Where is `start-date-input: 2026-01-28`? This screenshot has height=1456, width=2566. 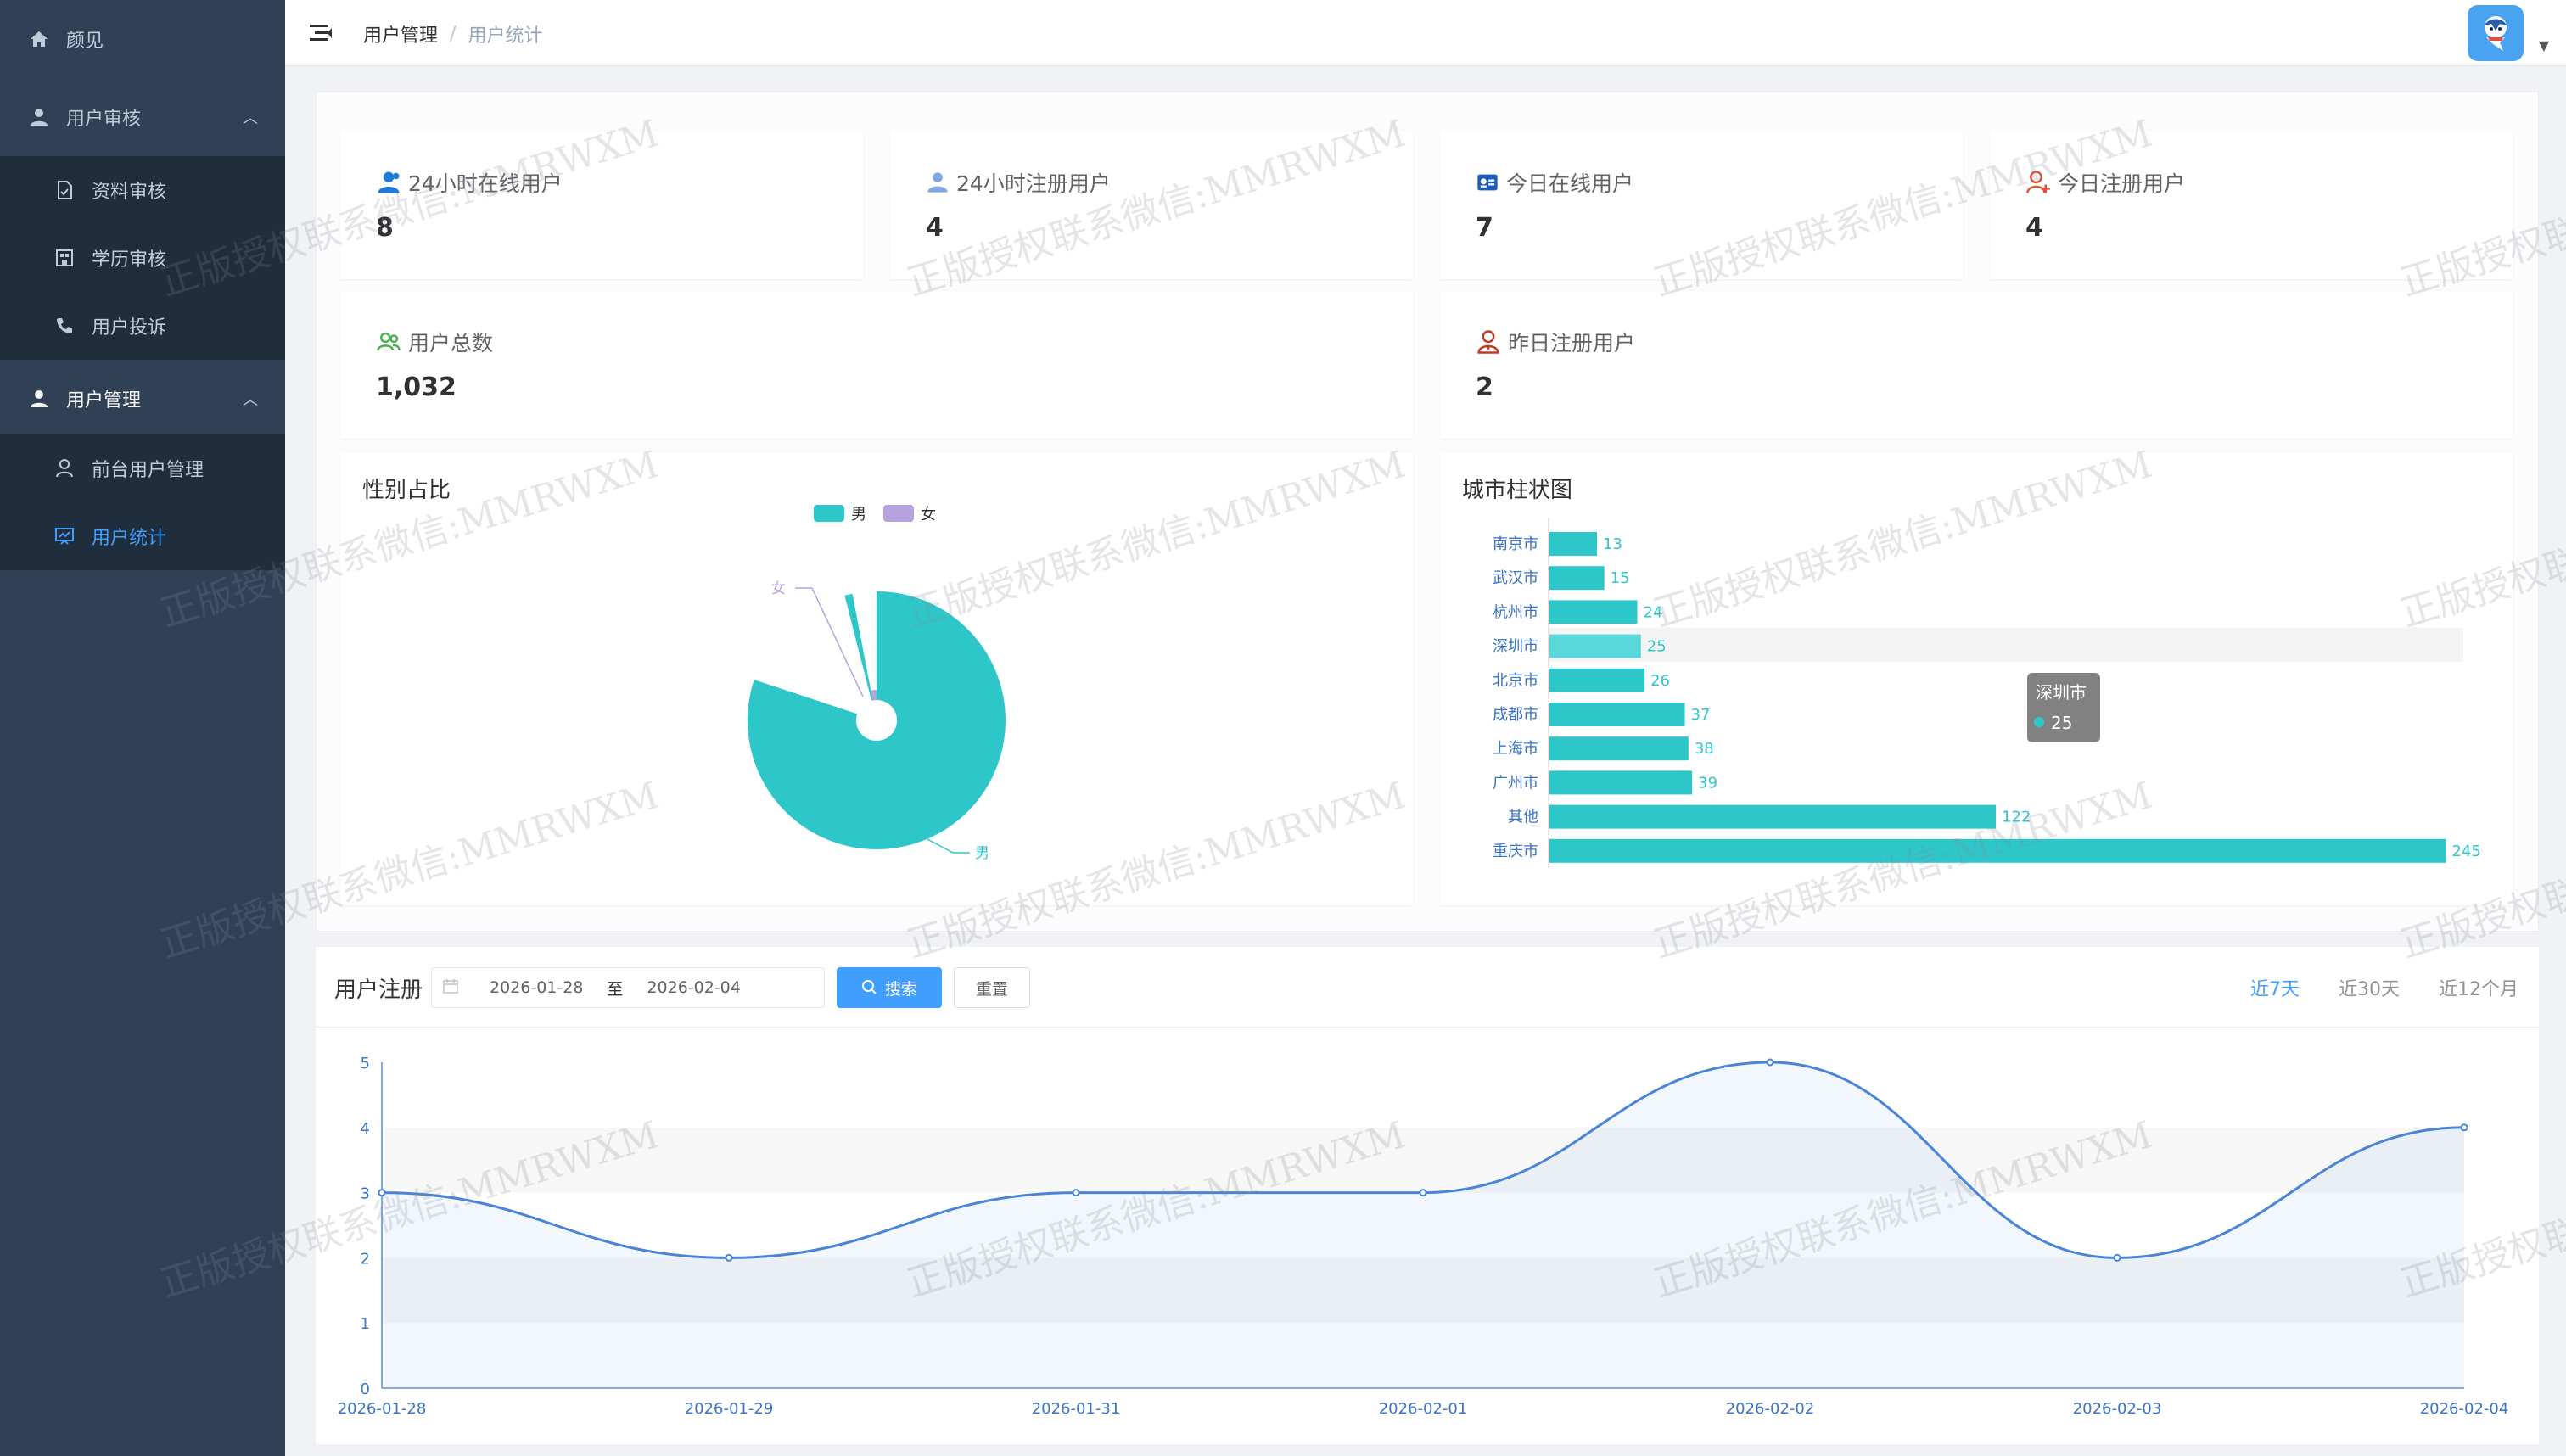 start-date-input: 2026-01-28 is located at coordinates (537, 988).